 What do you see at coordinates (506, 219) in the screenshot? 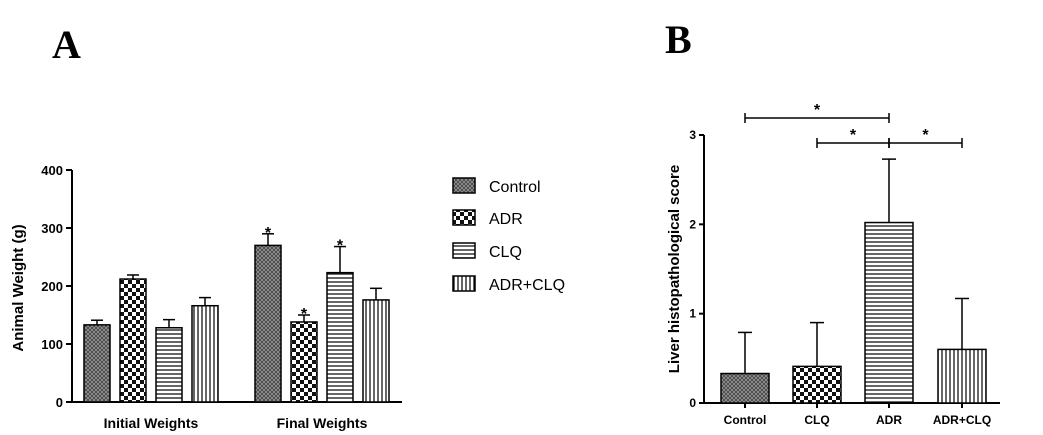
I see `legend-label: ADR` at bounding box center [506, 219].